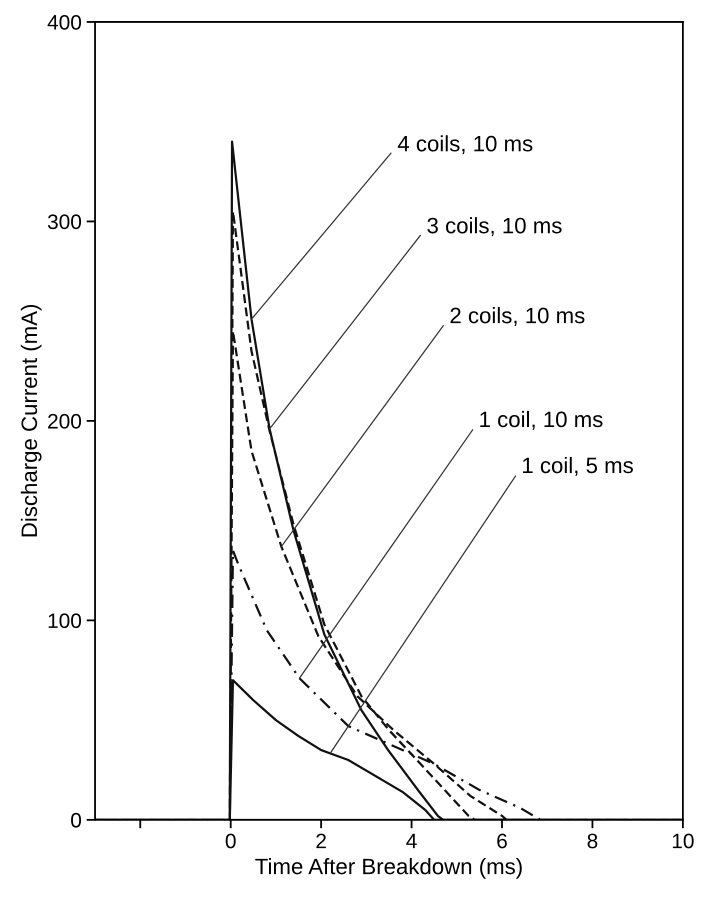  What do you see at coordinates (65, 620) in the screenshot?
I see `y-tick-label: 100` at bounding box center [65, 620].